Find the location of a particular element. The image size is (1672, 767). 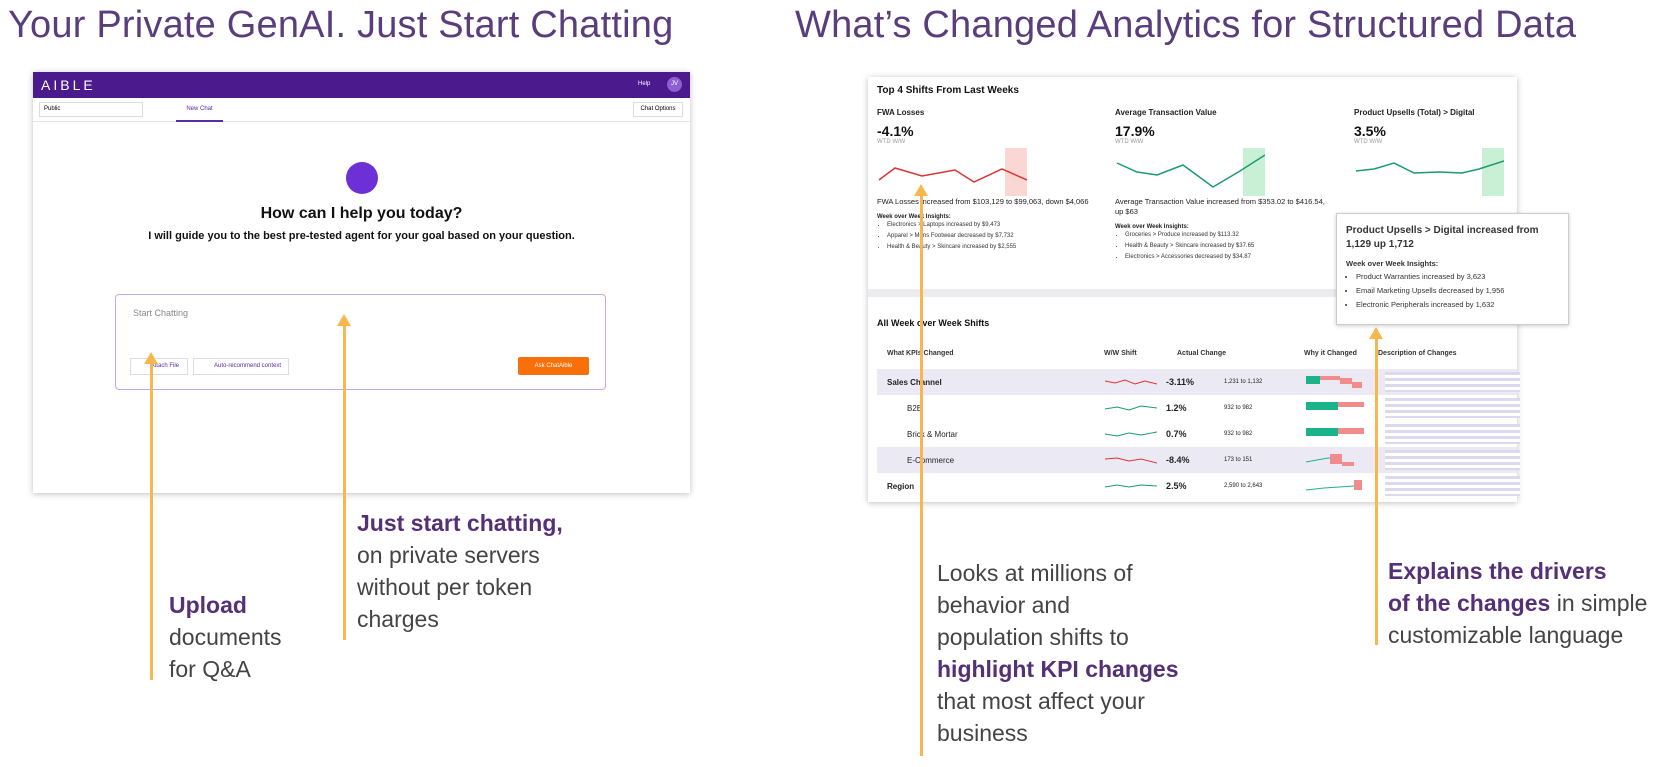

change-cell: 173 to 151 is located at coordinates (1238, 460).